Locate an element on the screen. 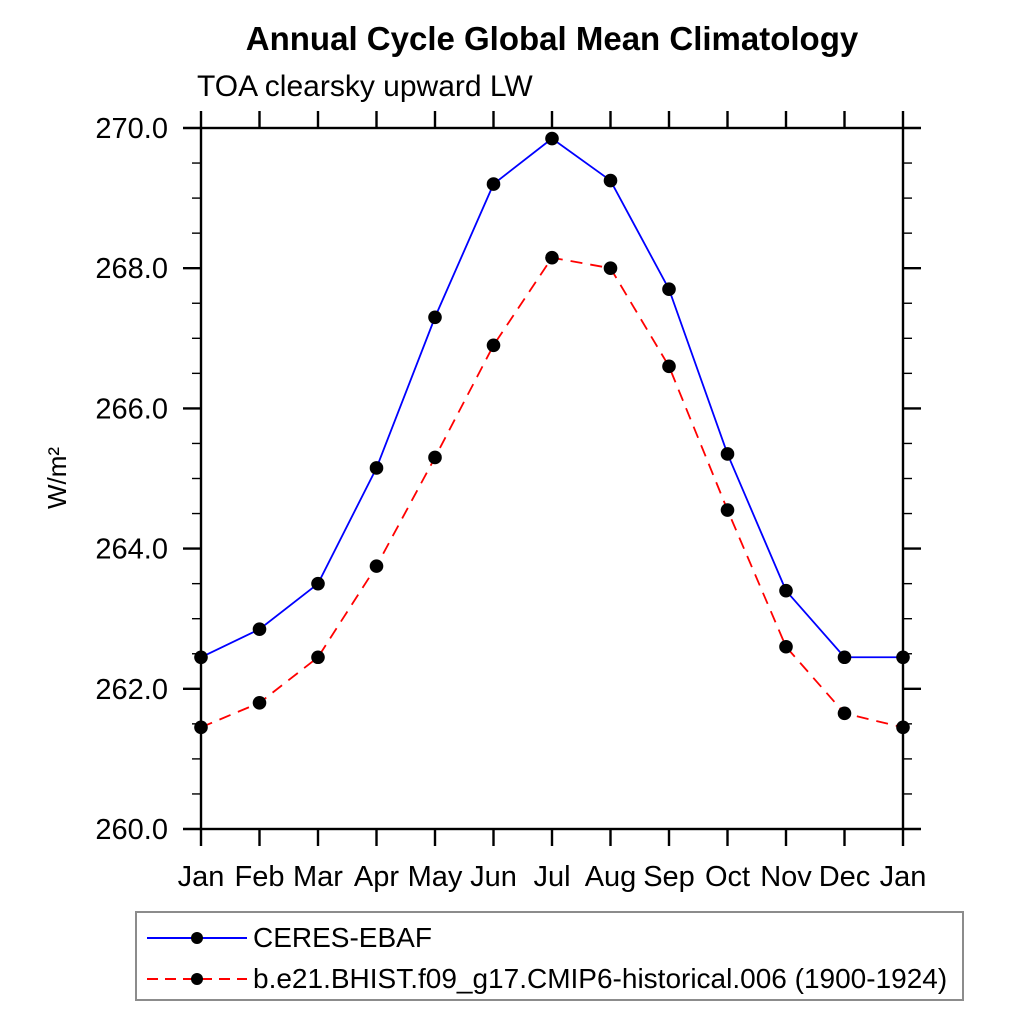 The width and height of the screenshot is (1024, 1024). y-axis-tick-label: 266.0 is located at coordinates (131, 409).